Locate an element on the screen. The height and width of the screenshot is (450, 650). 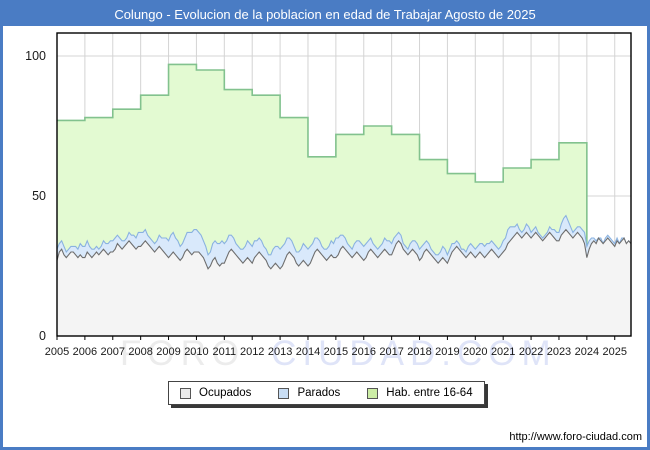
legend-item-parados: Parados is located at coordinates (309, 393).